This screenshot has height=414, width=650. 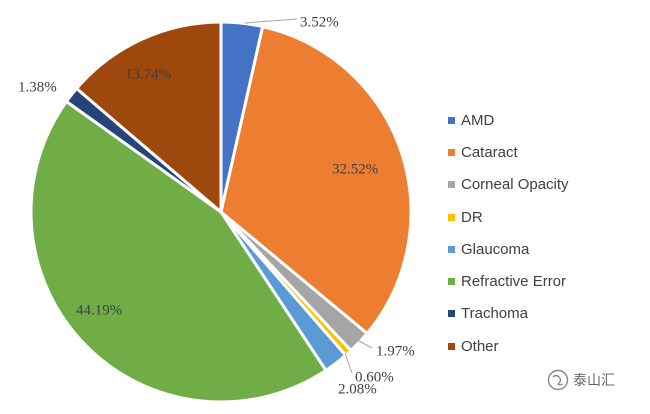 I want to click on legend-label-amd: AMD, so click(x=478, y=120).